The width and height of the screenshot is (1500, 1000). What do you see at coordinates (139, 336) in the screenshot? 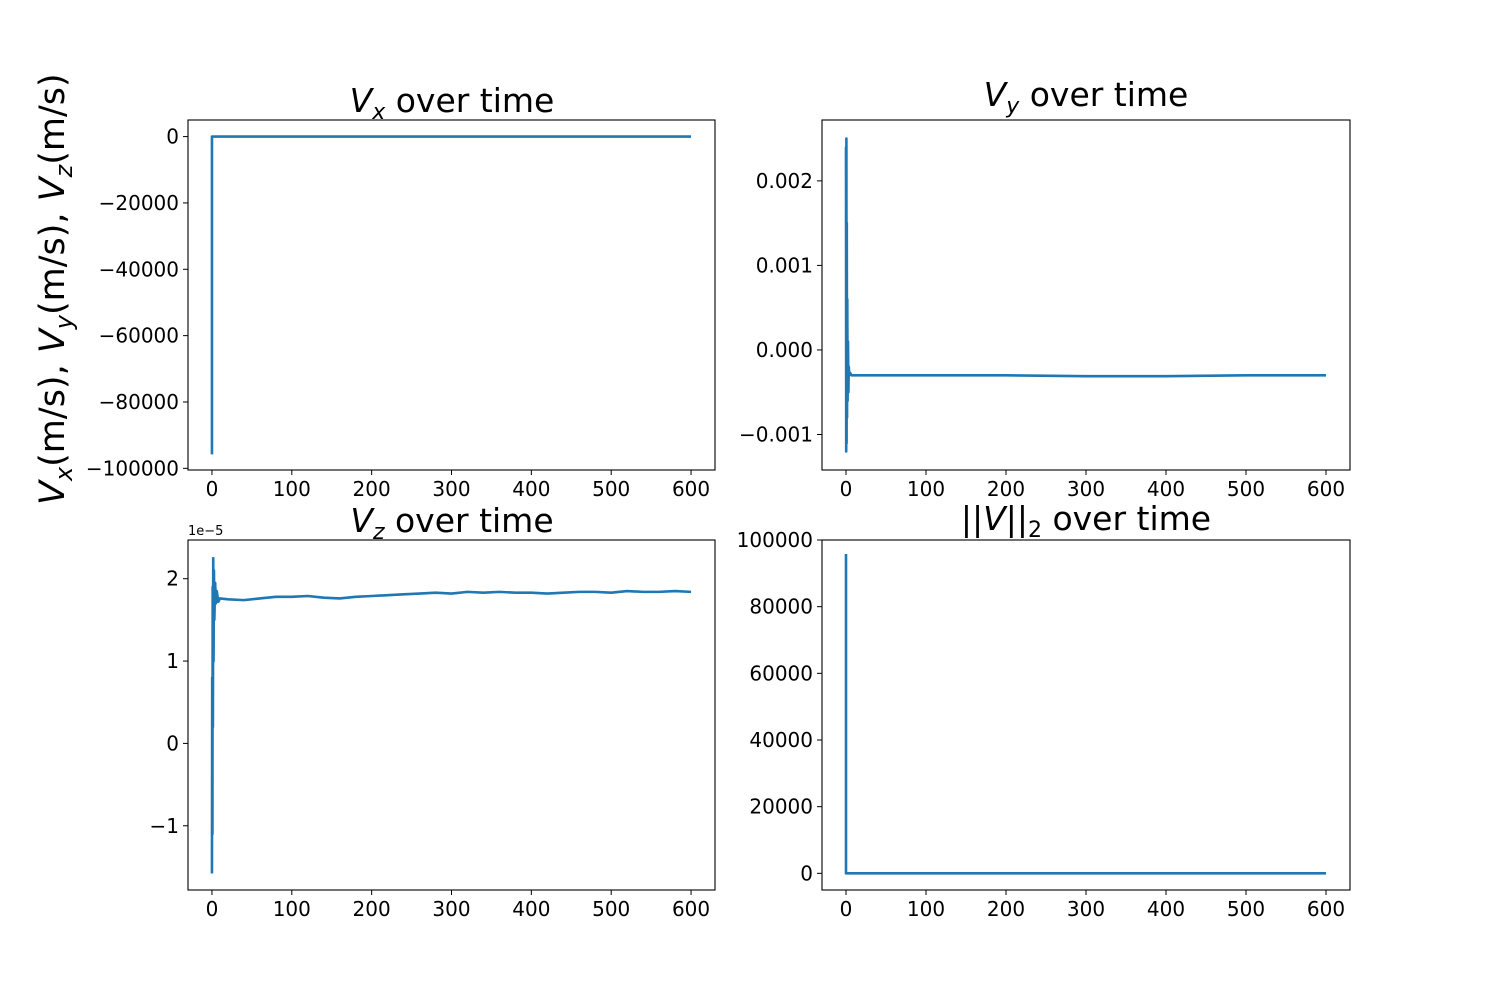
I see `y-tick-label: −60000` at bounding box center [139, 336].